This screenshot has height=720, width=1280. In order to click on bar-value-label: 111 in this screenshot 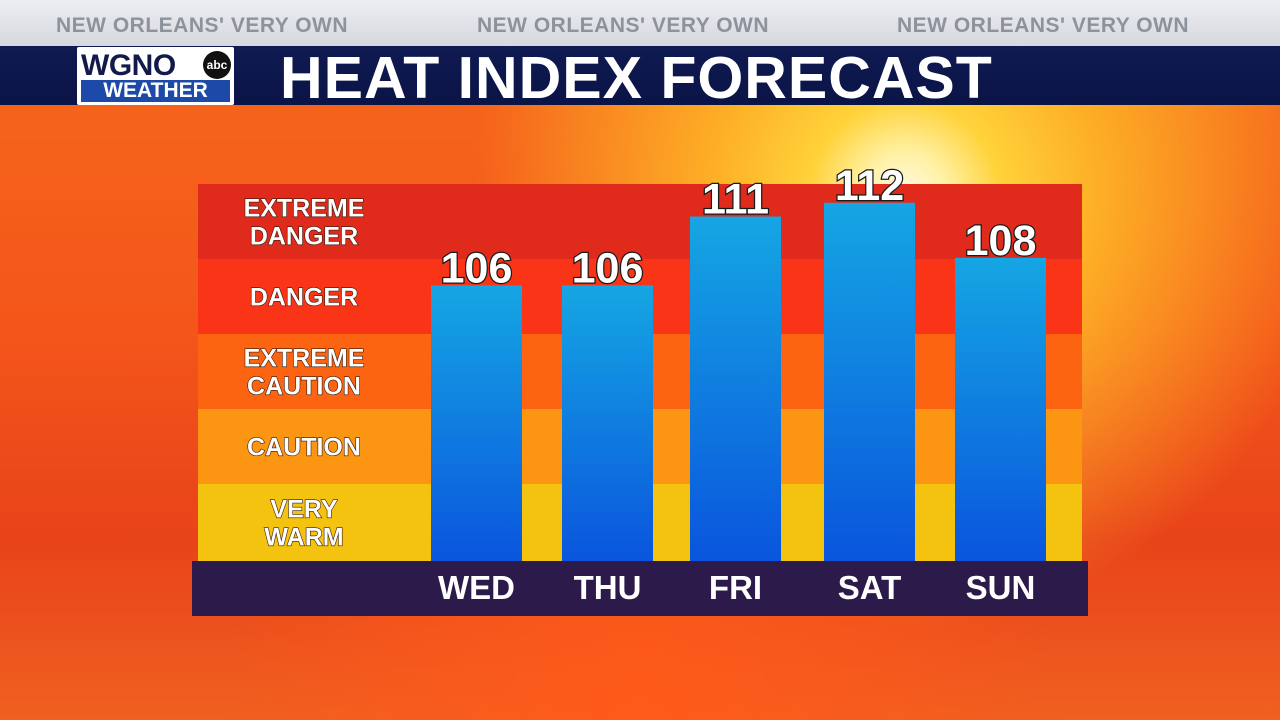, I will do `click(735, 200)`.